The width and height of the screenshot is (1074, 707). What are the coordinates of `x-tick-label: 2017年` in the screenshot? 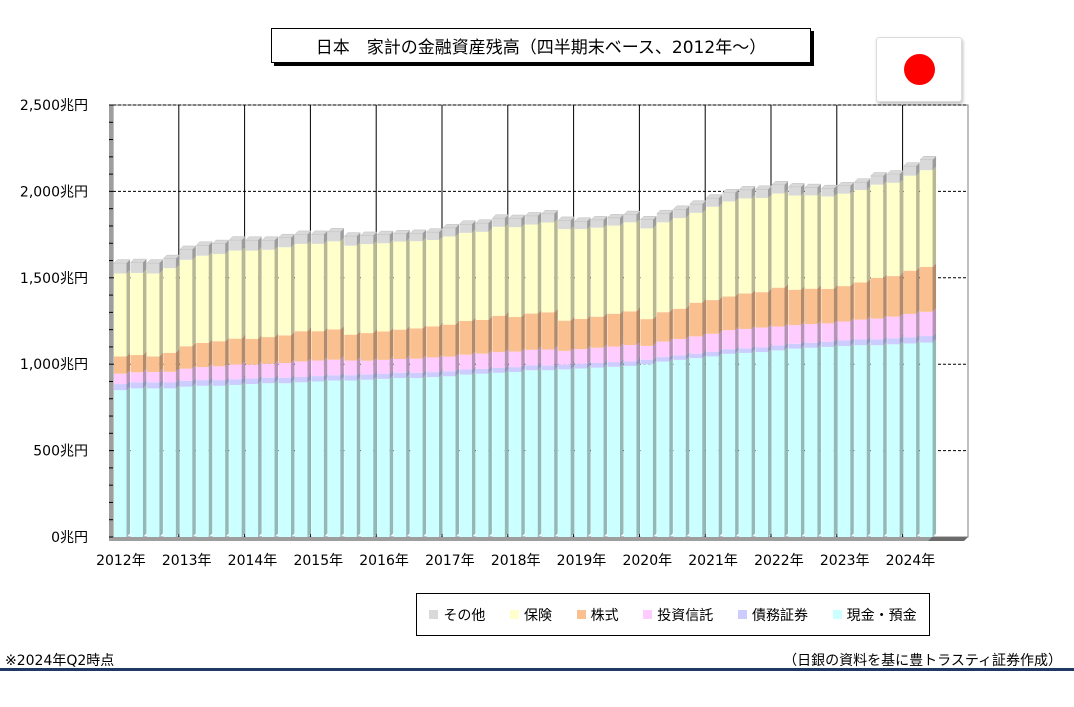 It's located at (450, 561).